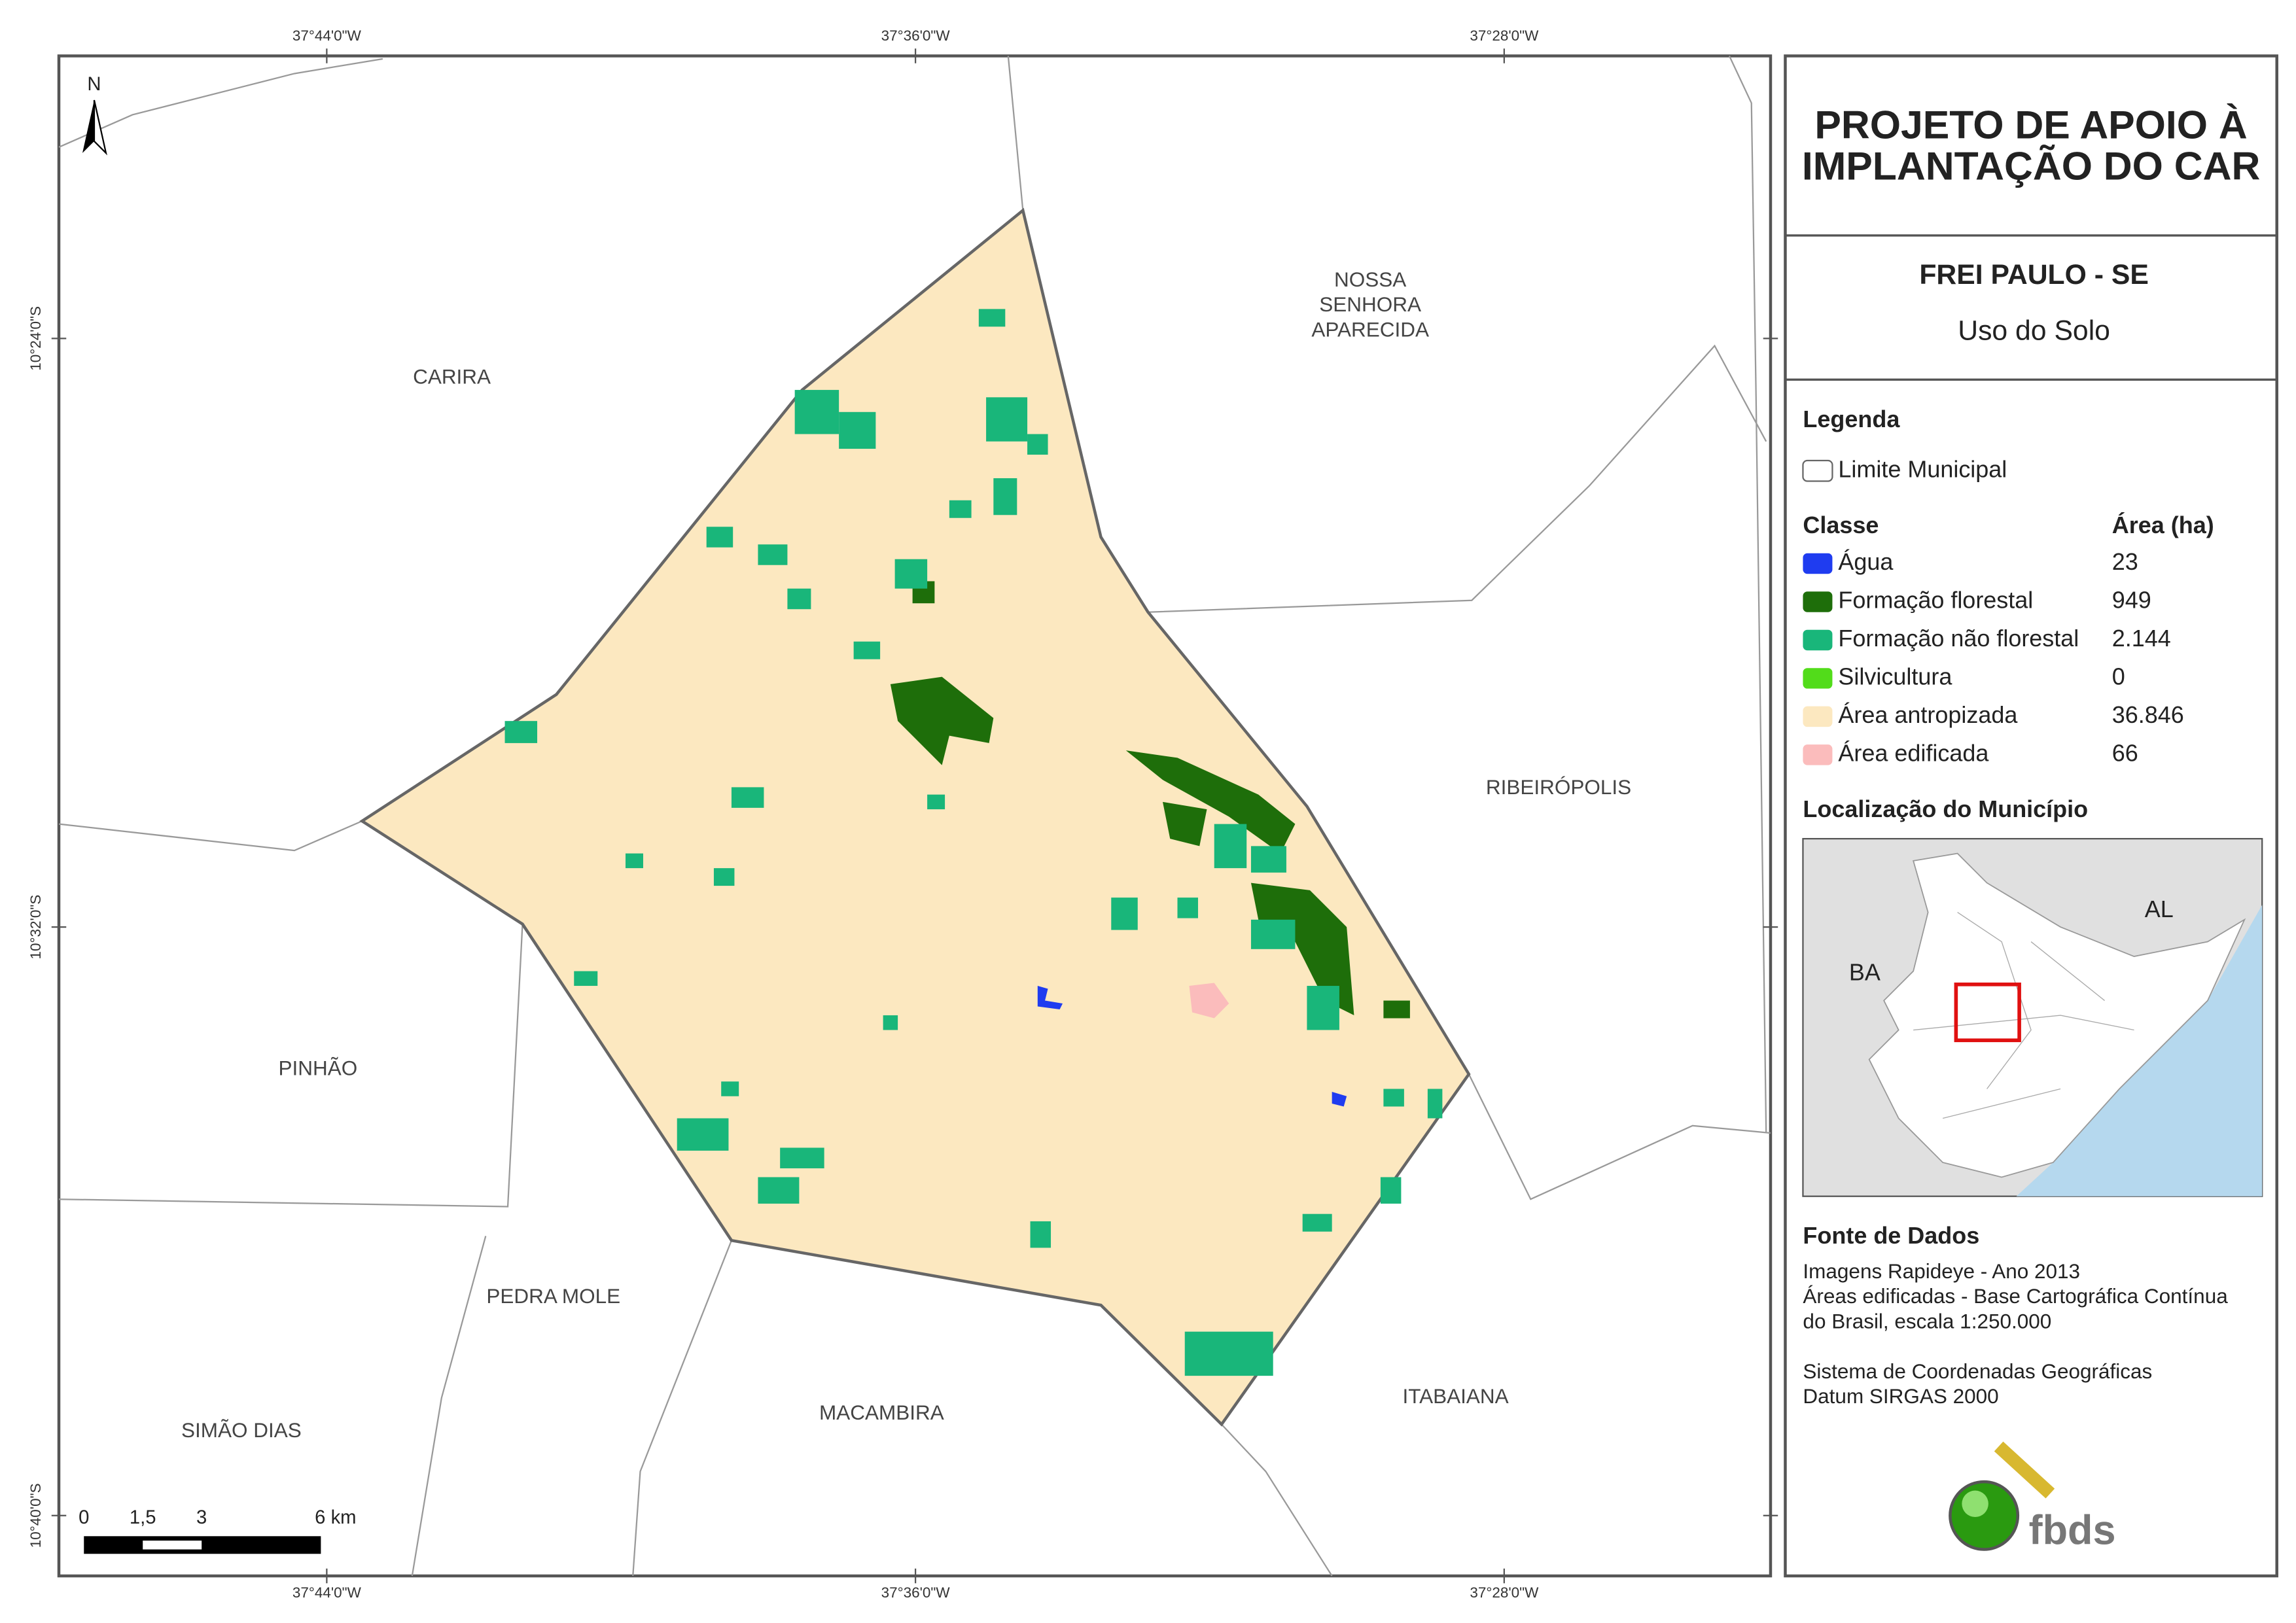 The width and height of the screenshot is (2296, 1623). Describe the element at coordinates (553, 1296) in the screenshot. I see `place-label: PEDRA MOLE` at that location.